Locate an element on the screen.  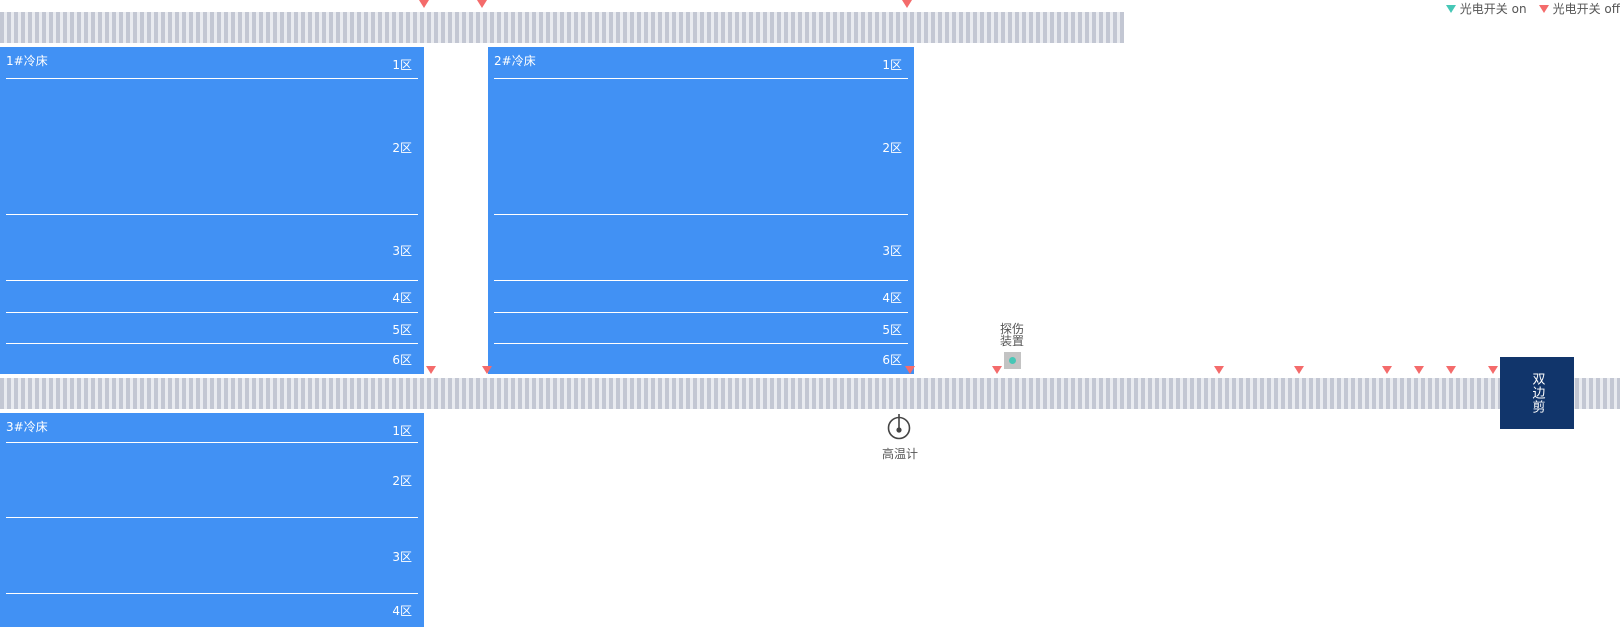
pyrometer-icon is located at coordinates (899, 427).